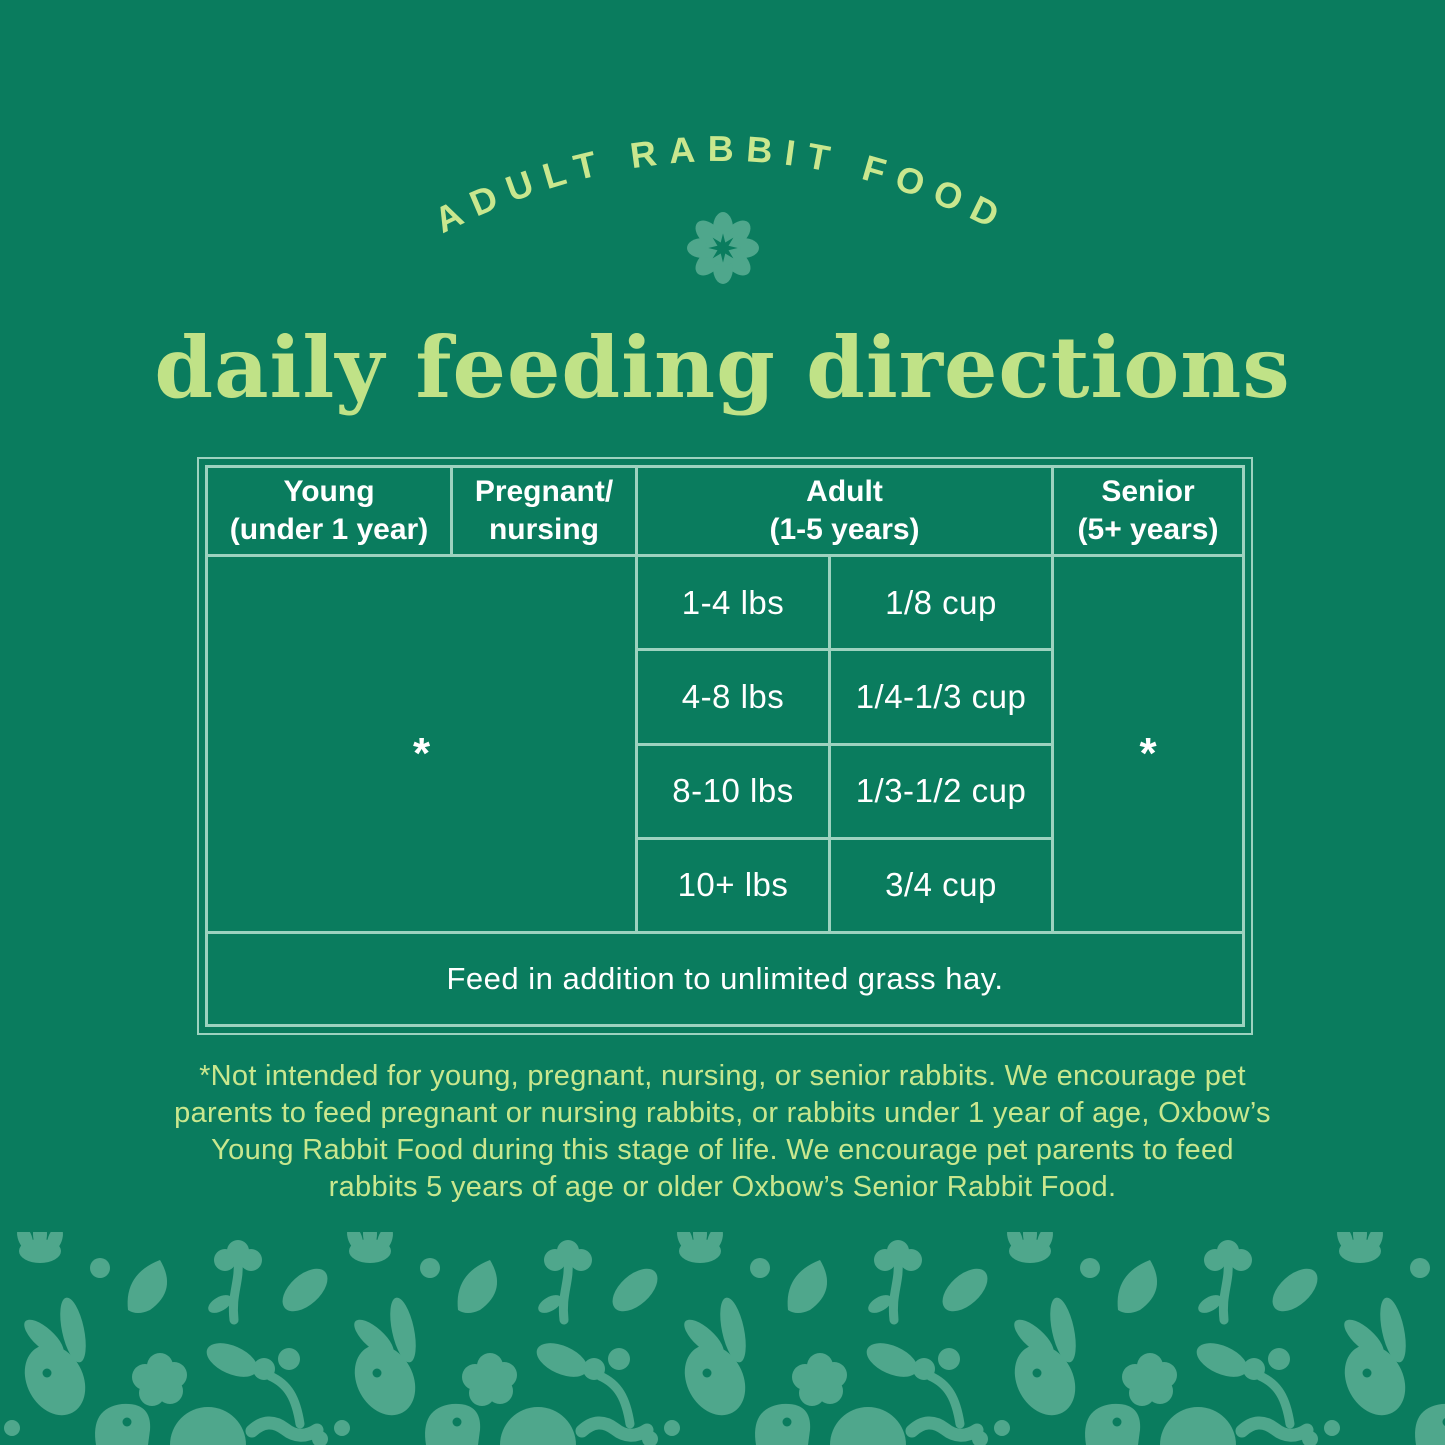  What do you see at coordinates (733, 697) in the screenshot?
I see `adult-weight-cell: 4-8 lbs` at bounding box center [733, 697].